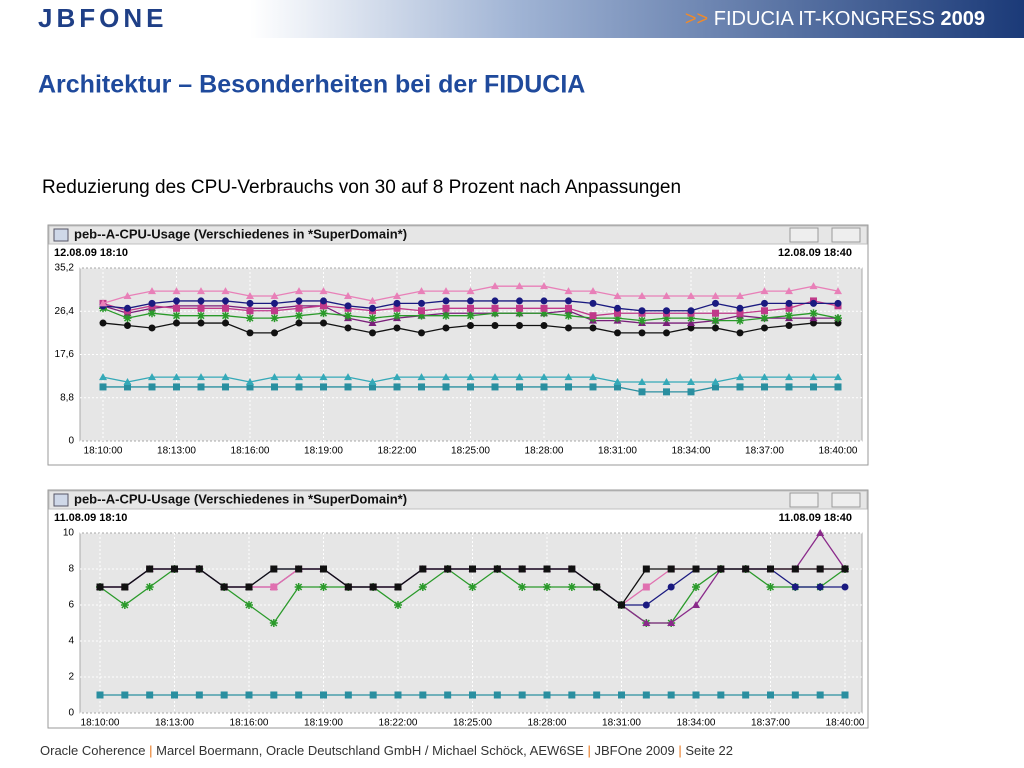 This screenshot has width=1024, height=768. I want to click on header-band, so click(637, 19).